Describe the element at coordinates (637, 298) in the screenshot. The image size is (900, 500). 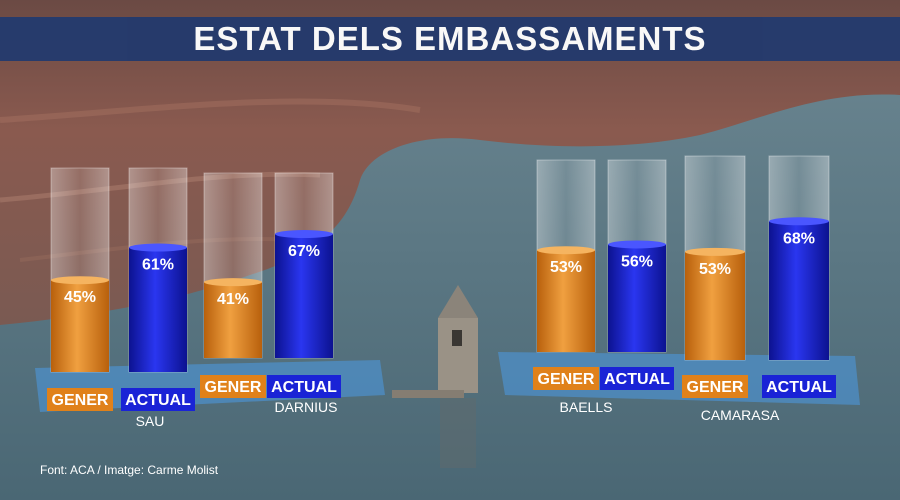
I see `bar-baells-actual` at that location.